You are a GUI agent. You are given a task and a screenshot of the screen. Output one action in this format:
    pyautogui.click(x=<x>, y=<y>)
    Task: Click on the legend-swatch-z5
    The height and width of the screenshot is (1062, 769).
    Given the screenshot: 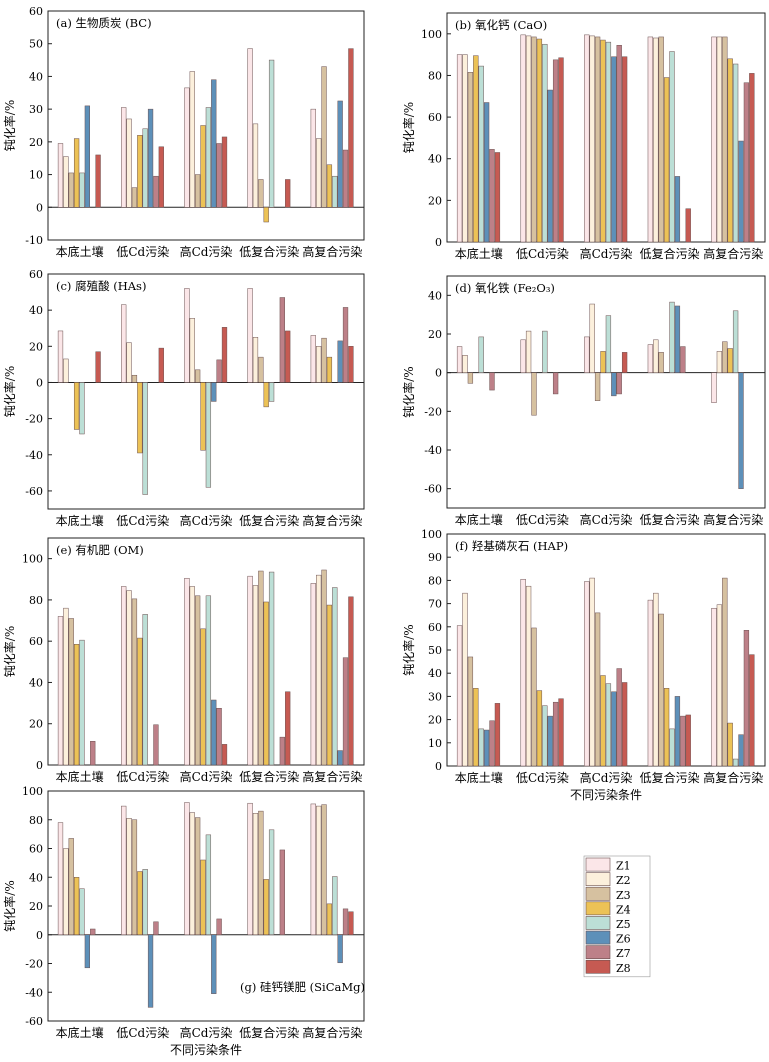 What is the action you would take?
    pyautogui.click(x=598, y=923)
    